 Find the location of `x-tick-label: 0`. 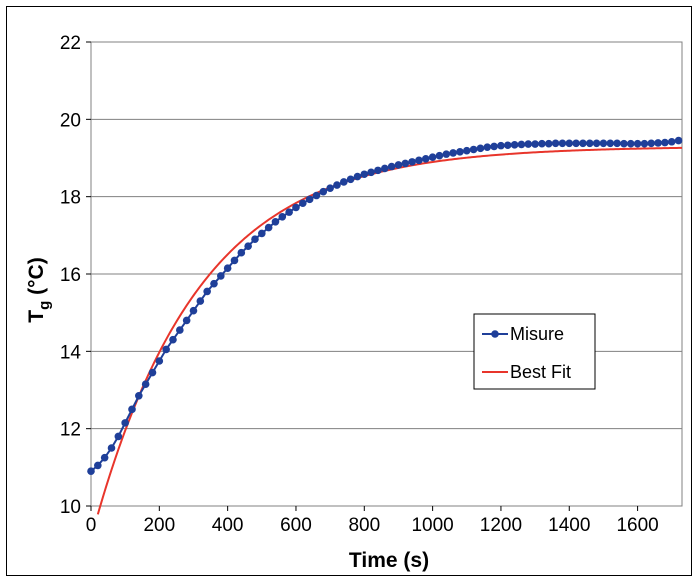

x-tick-label: 0 is located at coordinates (91, 525).